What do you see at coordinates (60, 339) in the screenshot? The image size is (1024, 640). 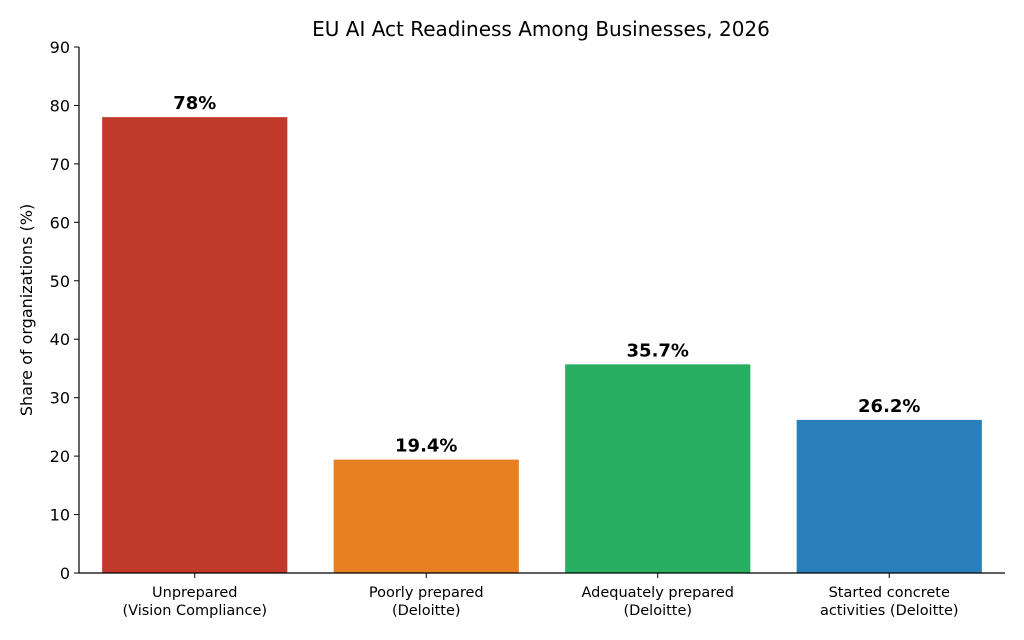 I see `y-tick-label: 40` at bounding box center [60, 339].